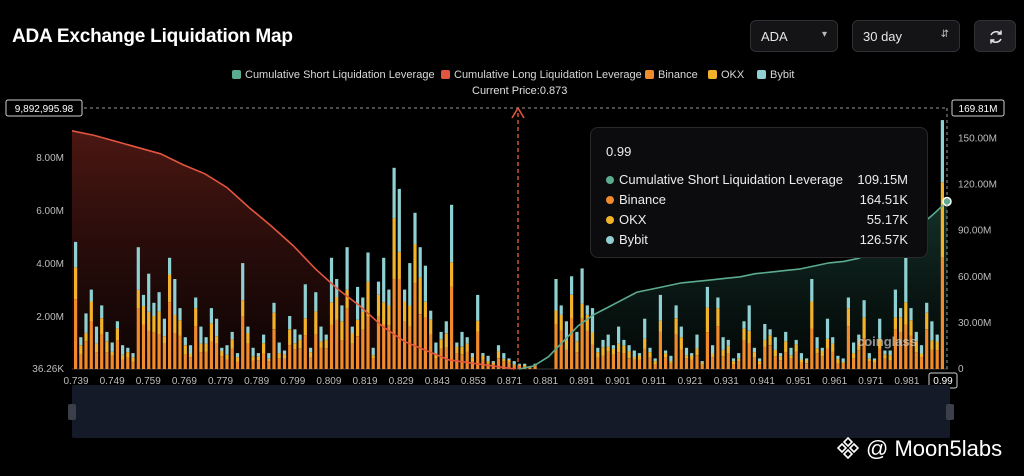 This screenshot has height=476, width=1024. Describe the element at coordinates (887, 219) in the screenshot. I see `tooltip-row-value: 55.17K` at that location.